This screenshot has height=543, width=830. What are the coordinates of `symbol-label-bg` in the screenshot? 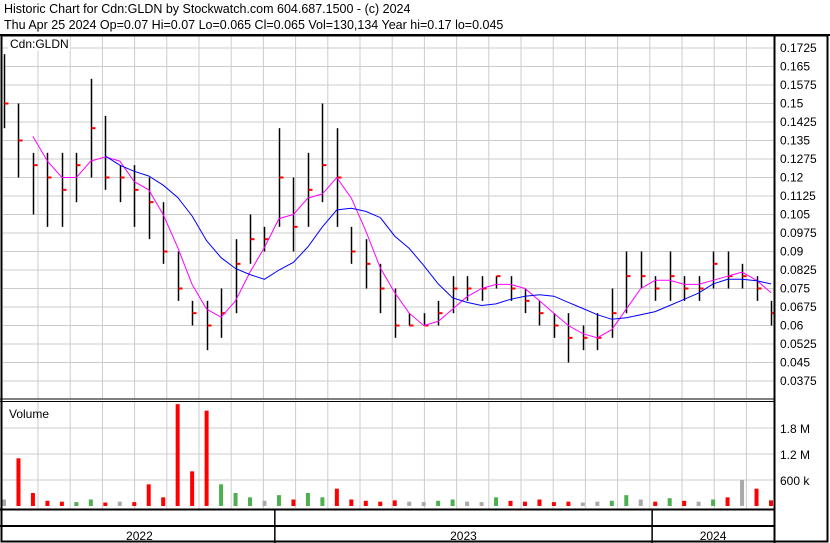 It's located at (39, 44).